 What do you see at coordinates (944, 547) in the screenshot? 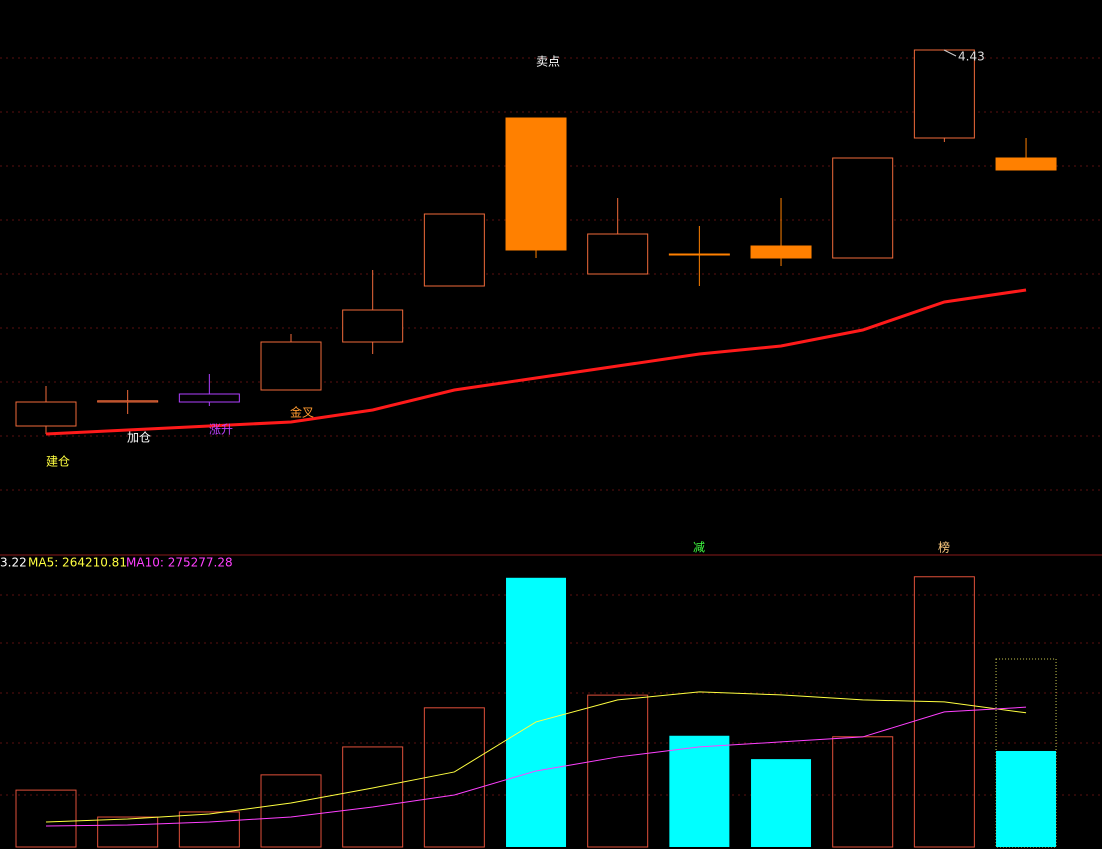
I see `signal: 榜` at bounding box center [944, 547].